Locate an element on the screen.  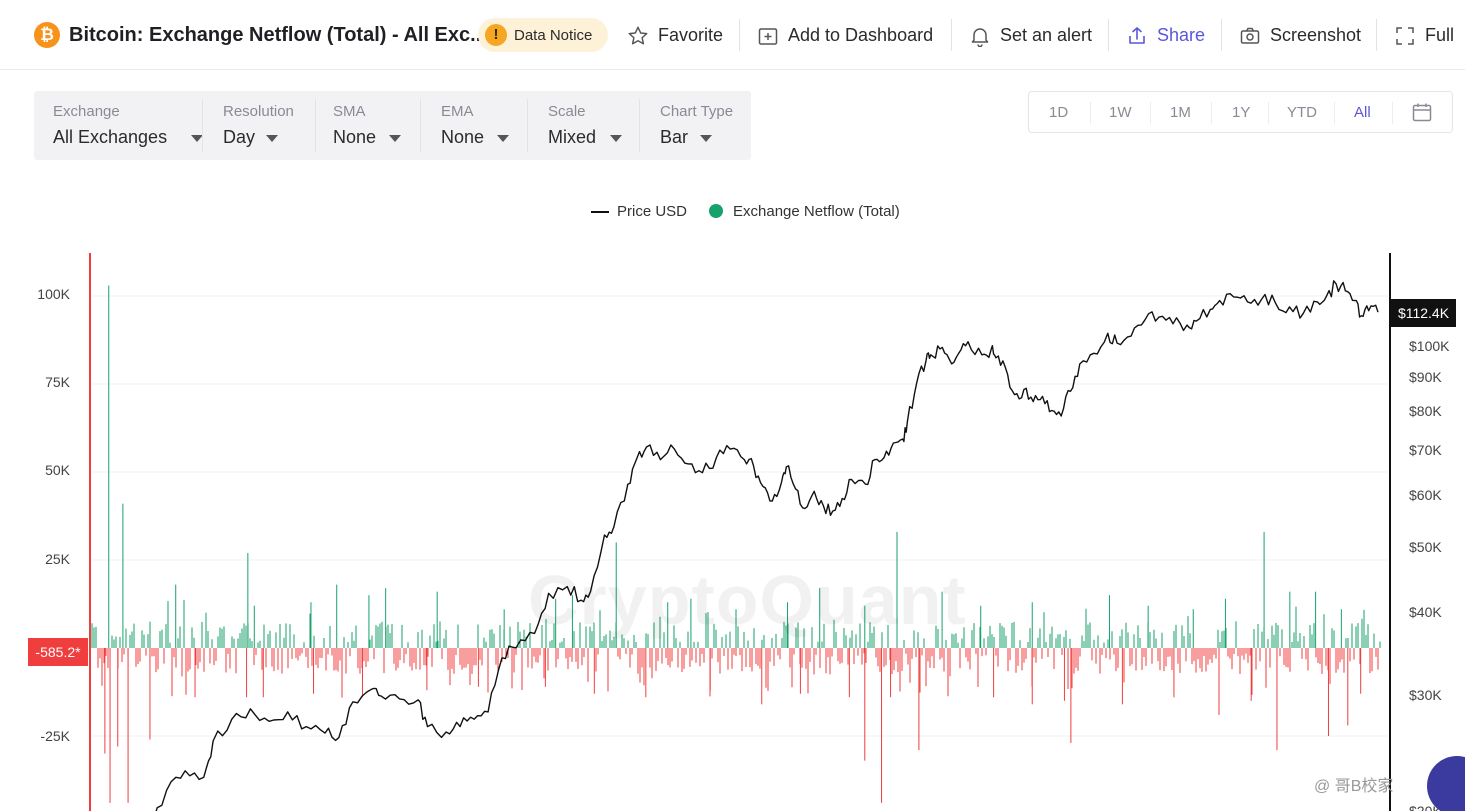
fullscreen-label: Full is located at coordinates (1440, 35).